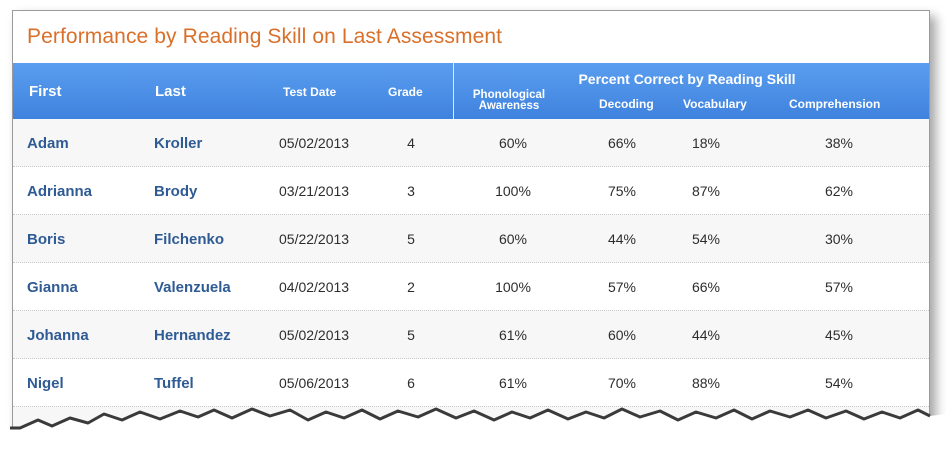 Image resolution: width=946 pixels, height=460 pixels. What do you see at coordinates (706, 335) in the screenshot?
I see `vocabulary-cell: 44%` at bounding box center [706, 335].